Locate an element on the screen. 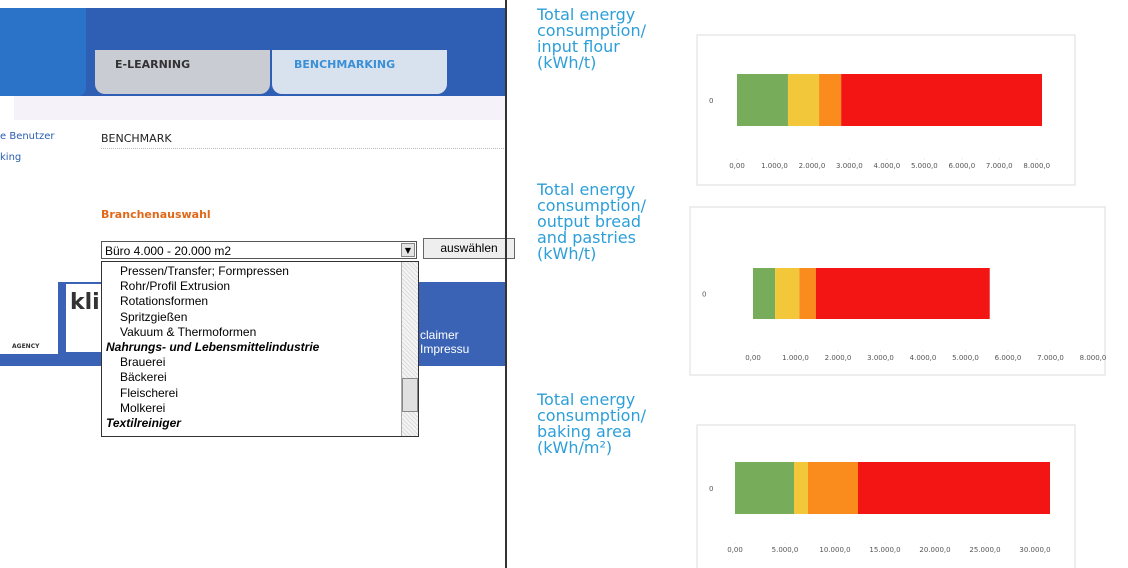 The height and width of the screenshot is (568, 1128). tab: BENCHMARKING is located at coordinates (359, 72).